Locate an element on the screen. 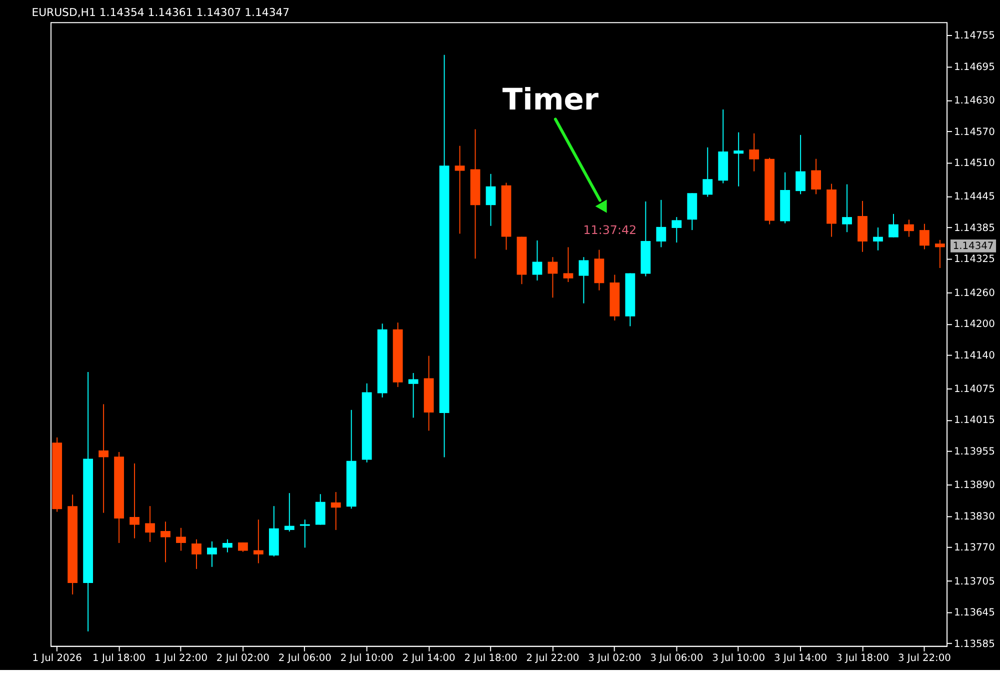 Image resolution: width=1000 pixels, height=680 pixels. y-tick-label: 1.14755 is located at coordinates (974, 36).